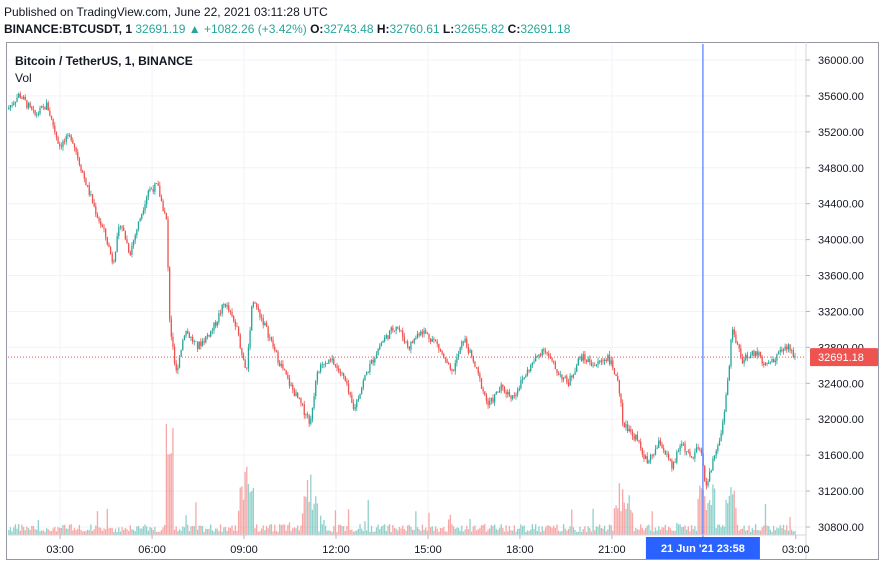  I want to click on time-tick-label: 03:00, so click(60, 550).